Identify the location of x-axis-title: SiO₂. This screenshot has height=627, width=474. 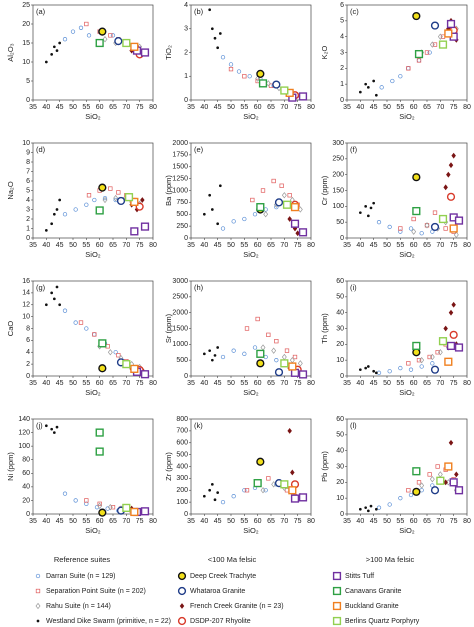
(251, 116).